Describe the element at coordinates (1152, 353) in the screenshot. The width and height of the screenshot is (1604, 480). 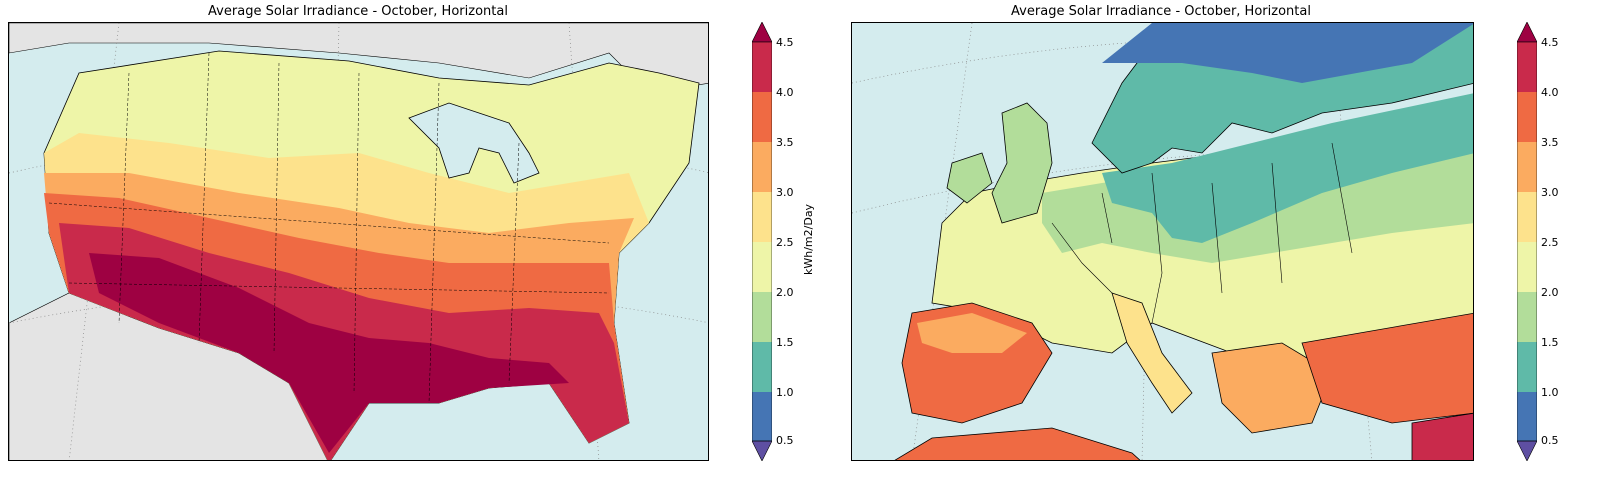
I see `italy` at that location.